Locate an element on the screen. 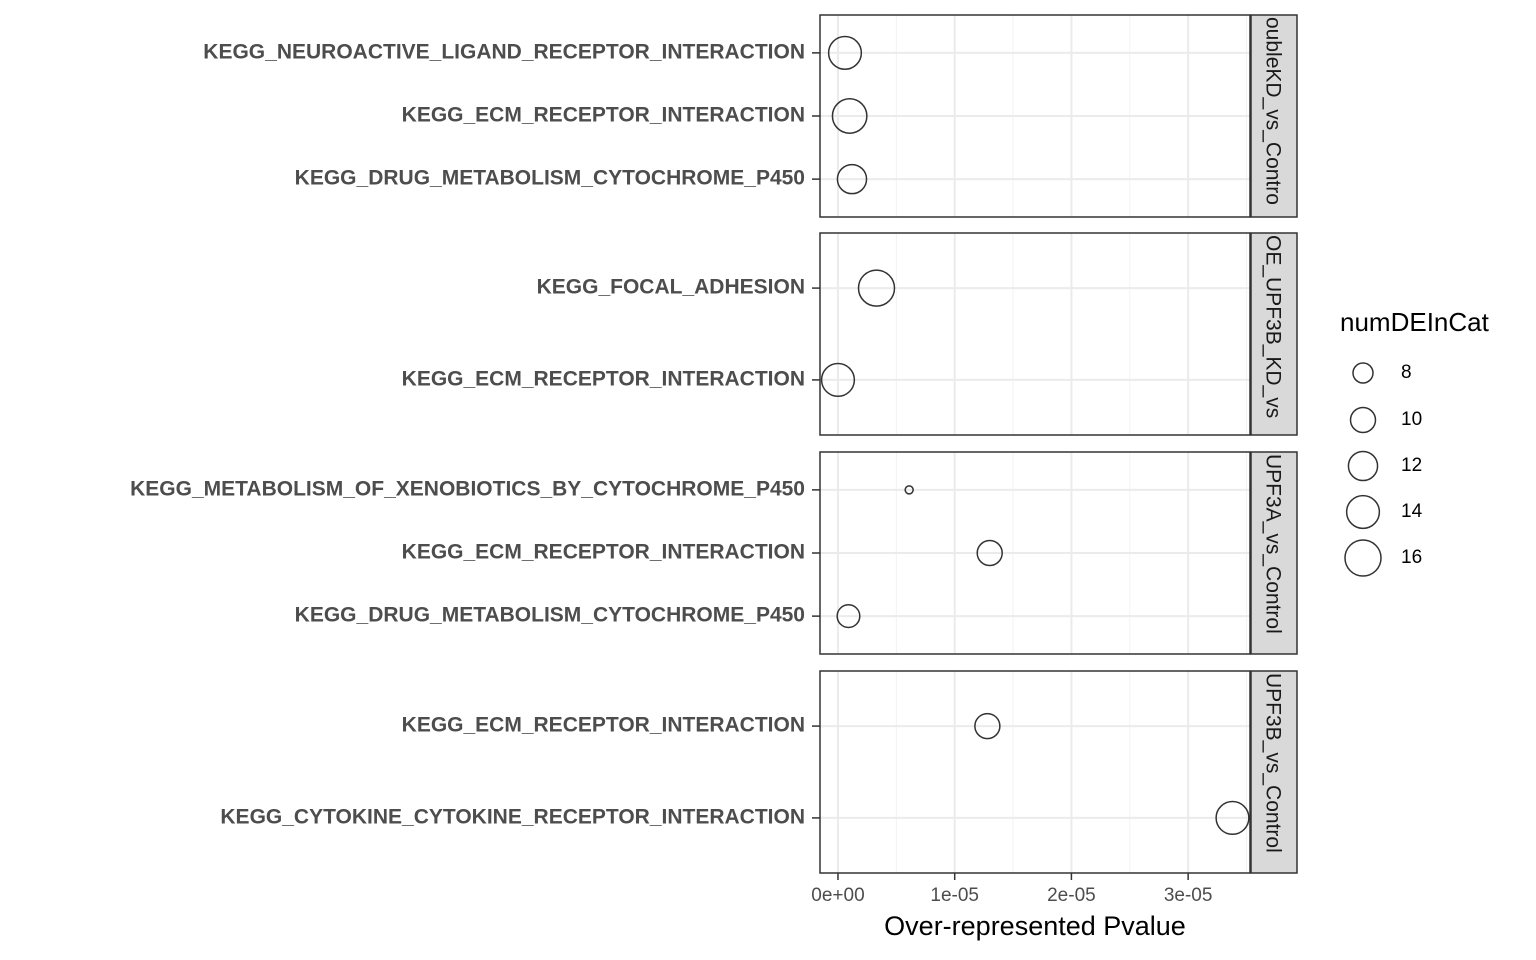 The width and height of the screenshot is (1536, 960). x-tick-label: 3e-05 is located at coordinates (1188, 895).